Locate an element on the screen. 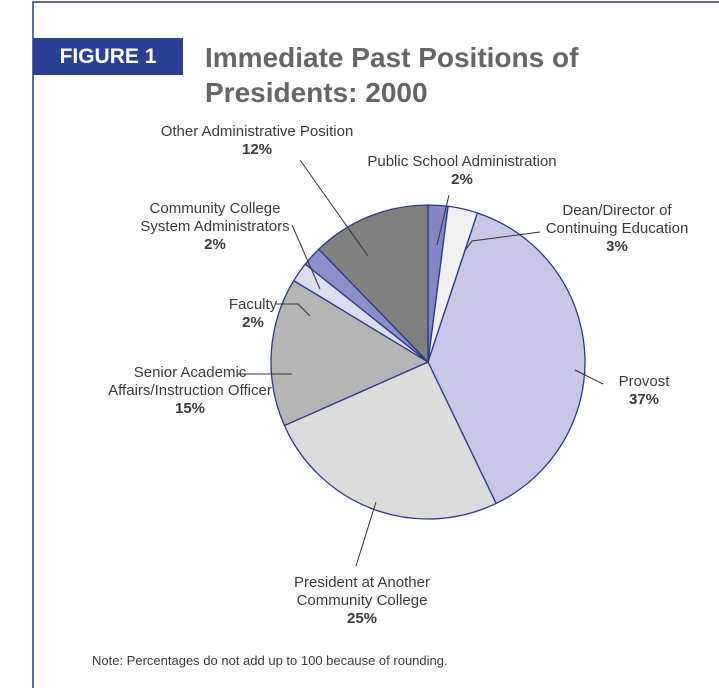  figure-label: FIGURE 1 is located at coordinates (108, 56).